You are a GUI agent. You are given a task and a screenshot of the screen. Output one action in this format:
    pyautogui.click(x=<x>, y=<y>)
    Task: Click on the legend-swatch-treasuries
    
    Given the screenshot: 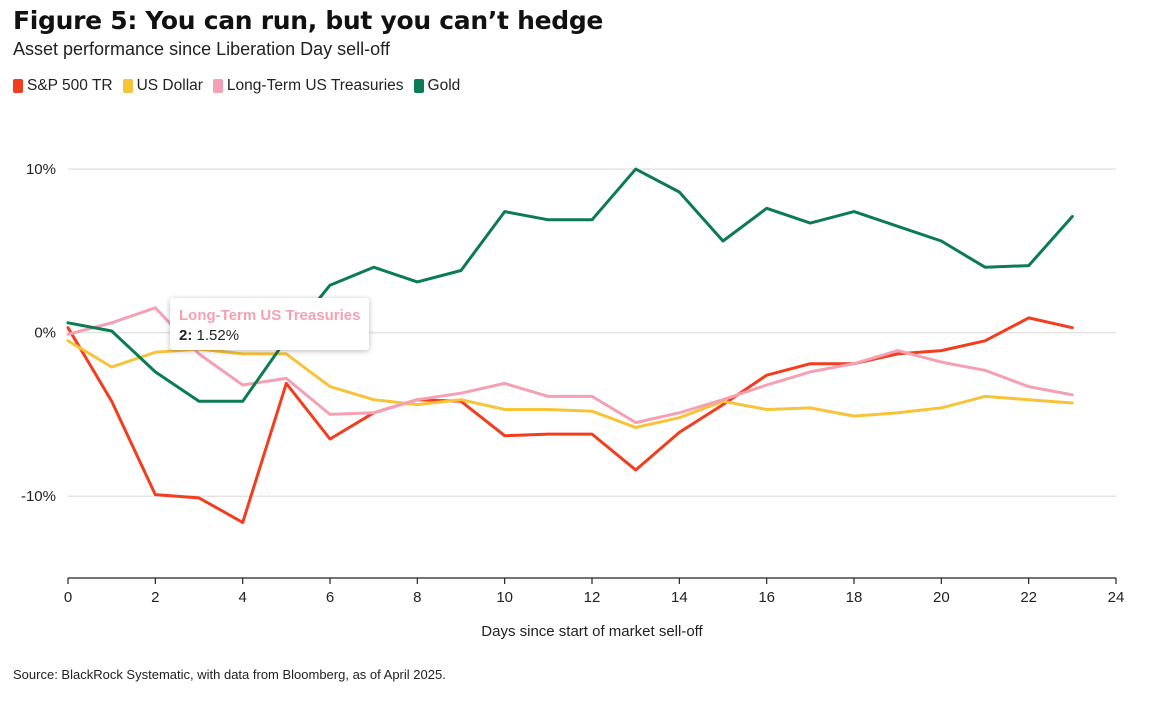 What is the action you would take?
    pyautogui.click(x=217, y=86)
    